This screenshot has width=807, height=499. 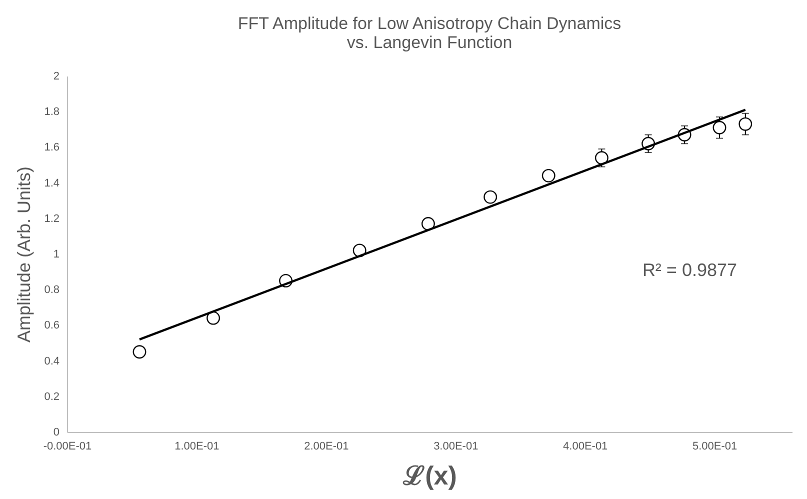 What do you see at coordinates (56, 254) in the screenshot?
I see `y-tick-label: 1` at bounding box center [56, 254].